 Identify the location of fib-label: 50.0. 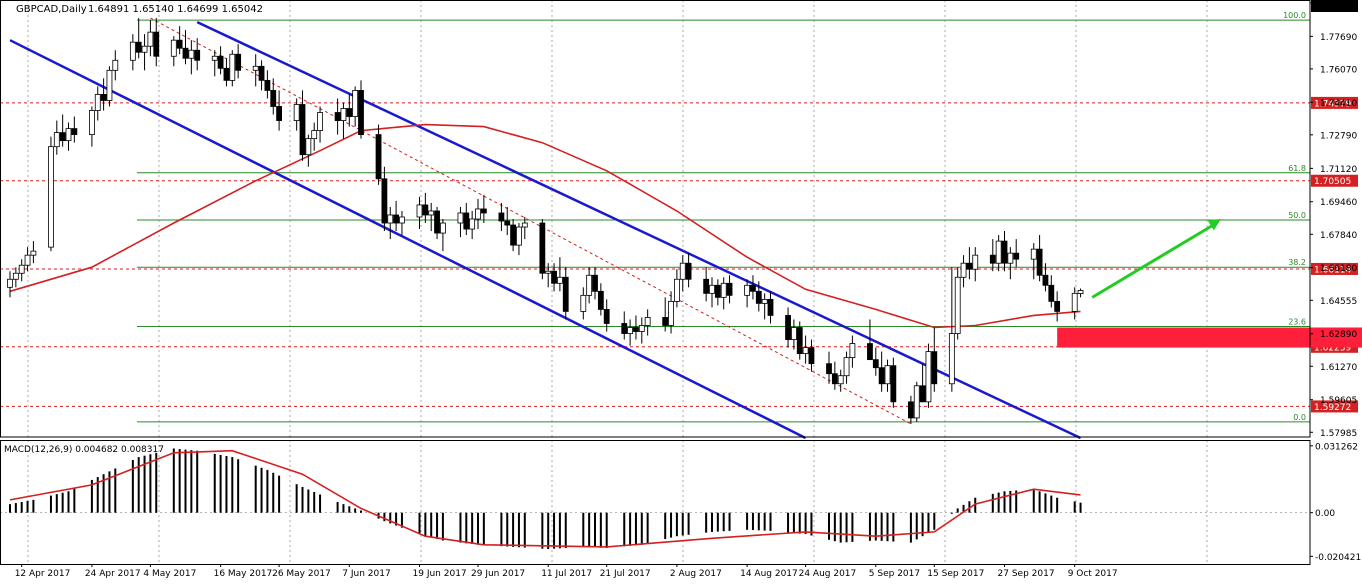
(1297, 215).